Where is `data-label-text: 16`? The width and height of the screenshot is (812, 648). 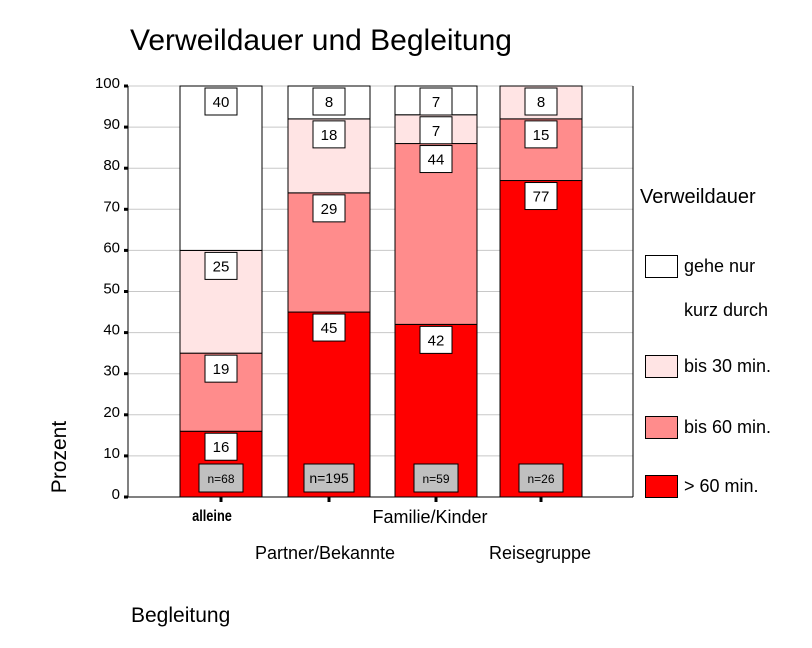
data-label-text: 16 is located at coordinates (221, 447).